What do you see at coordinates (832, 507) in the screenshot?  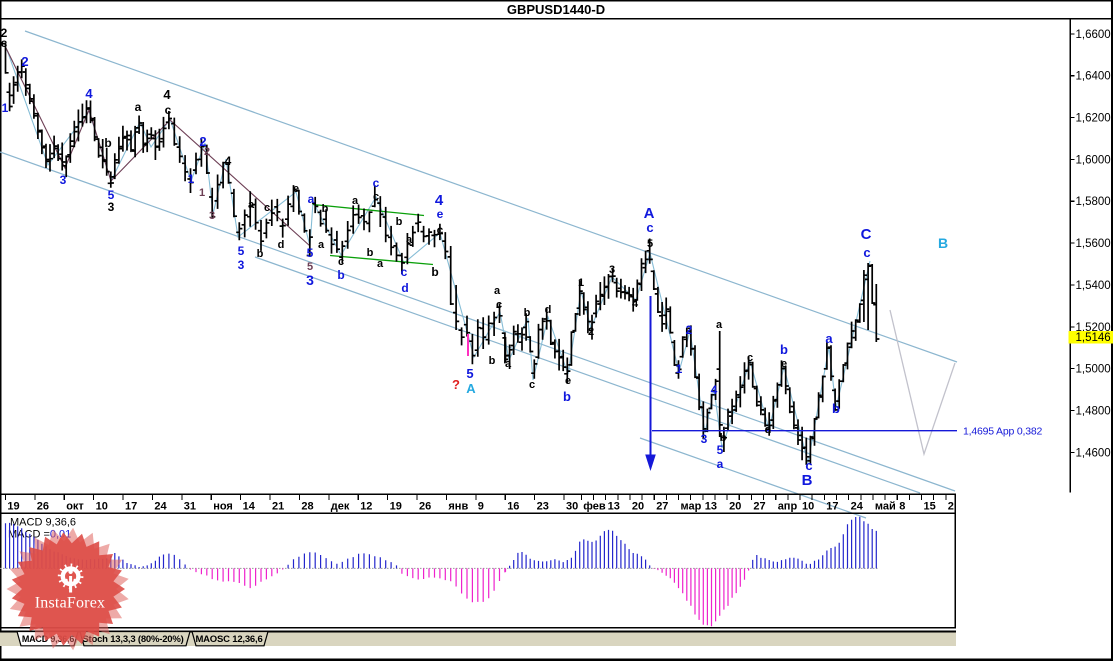 I see `svg-text: 17` at bounding box center [832, 507].